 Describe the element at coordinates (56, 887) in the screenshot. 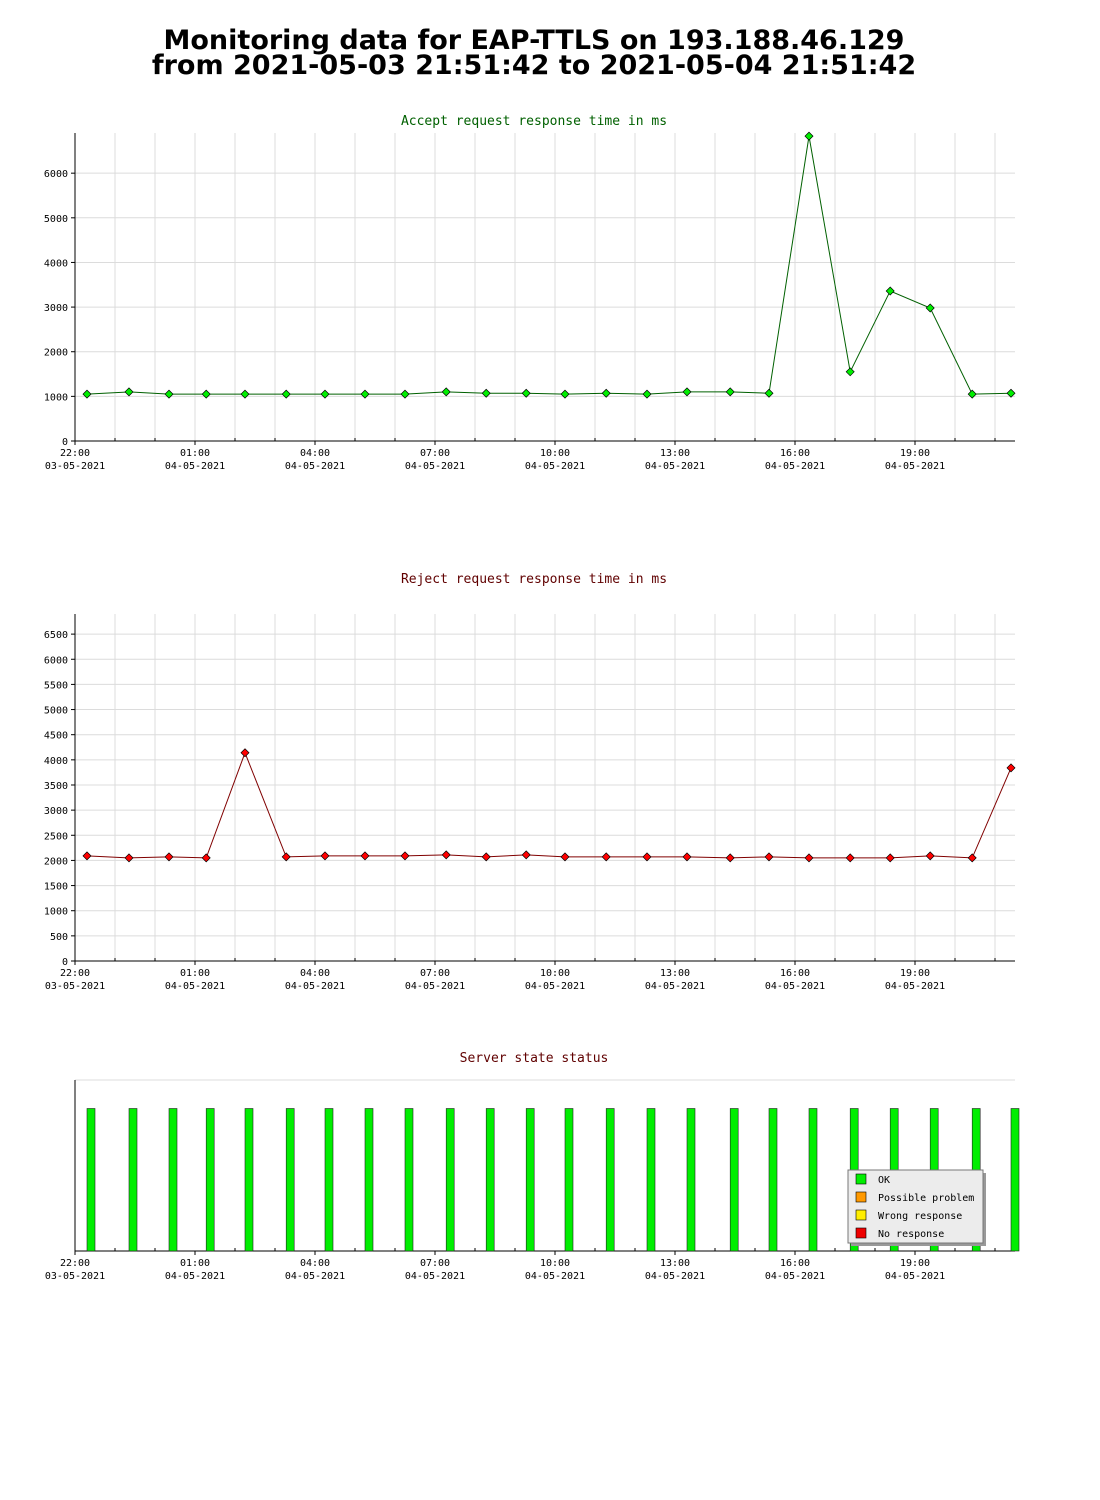

I see `y-tick-label: 1500` at that location.